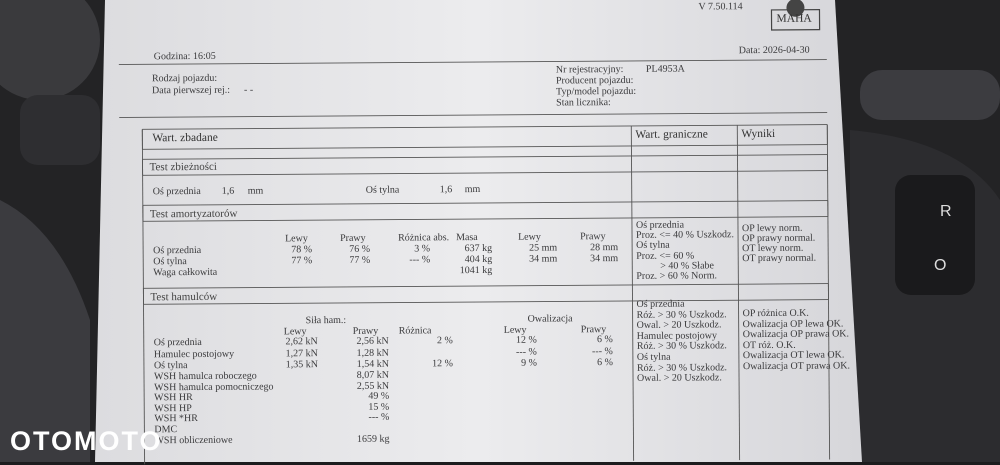 The height and width of the screenshot is (465, 1000). What do you see at coordinates (794, 355) in the screenshot?
I see `result: Owalizacja OT lewa OK.` at bounding box center [794, 355].